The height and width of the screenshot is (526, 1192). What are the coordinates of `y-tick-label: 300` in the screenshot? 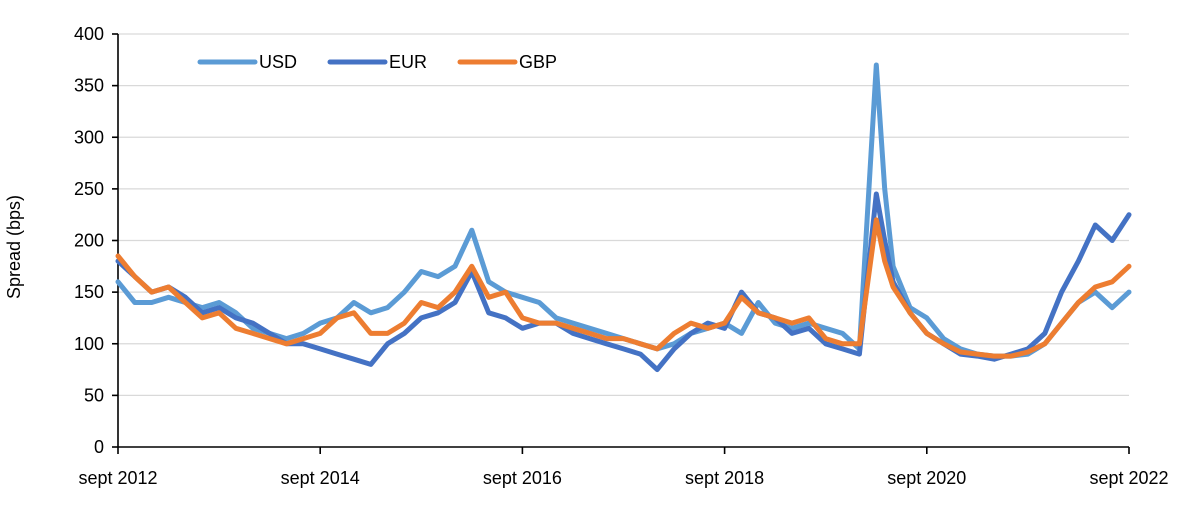 It's located at (89, 137).